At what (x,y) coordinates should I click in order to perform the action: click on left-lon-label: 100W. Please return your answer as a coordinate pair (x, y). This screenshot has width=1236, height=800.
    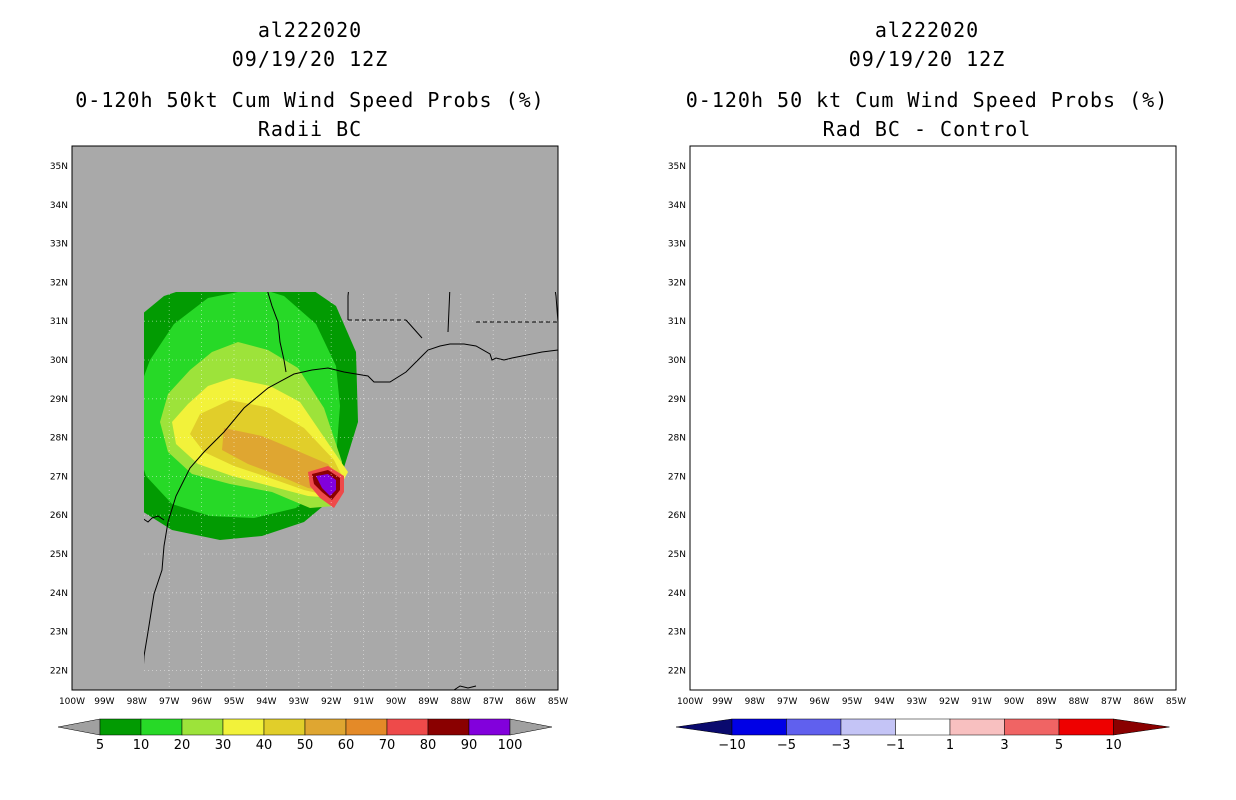
    Looking at the image, I should click on (72, 702).